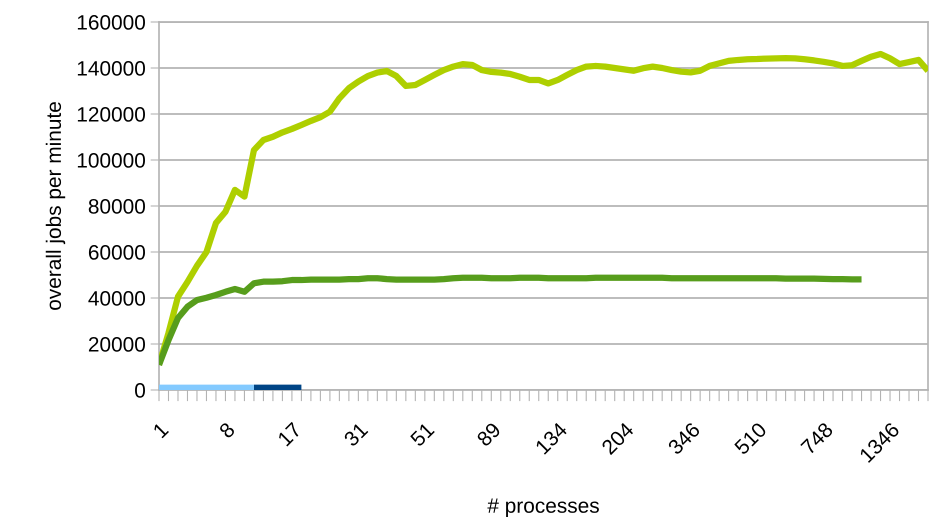 The width and height of the screenshot is (940, 519). I want to click on y-tick-label: 160000, so click(111, 22).